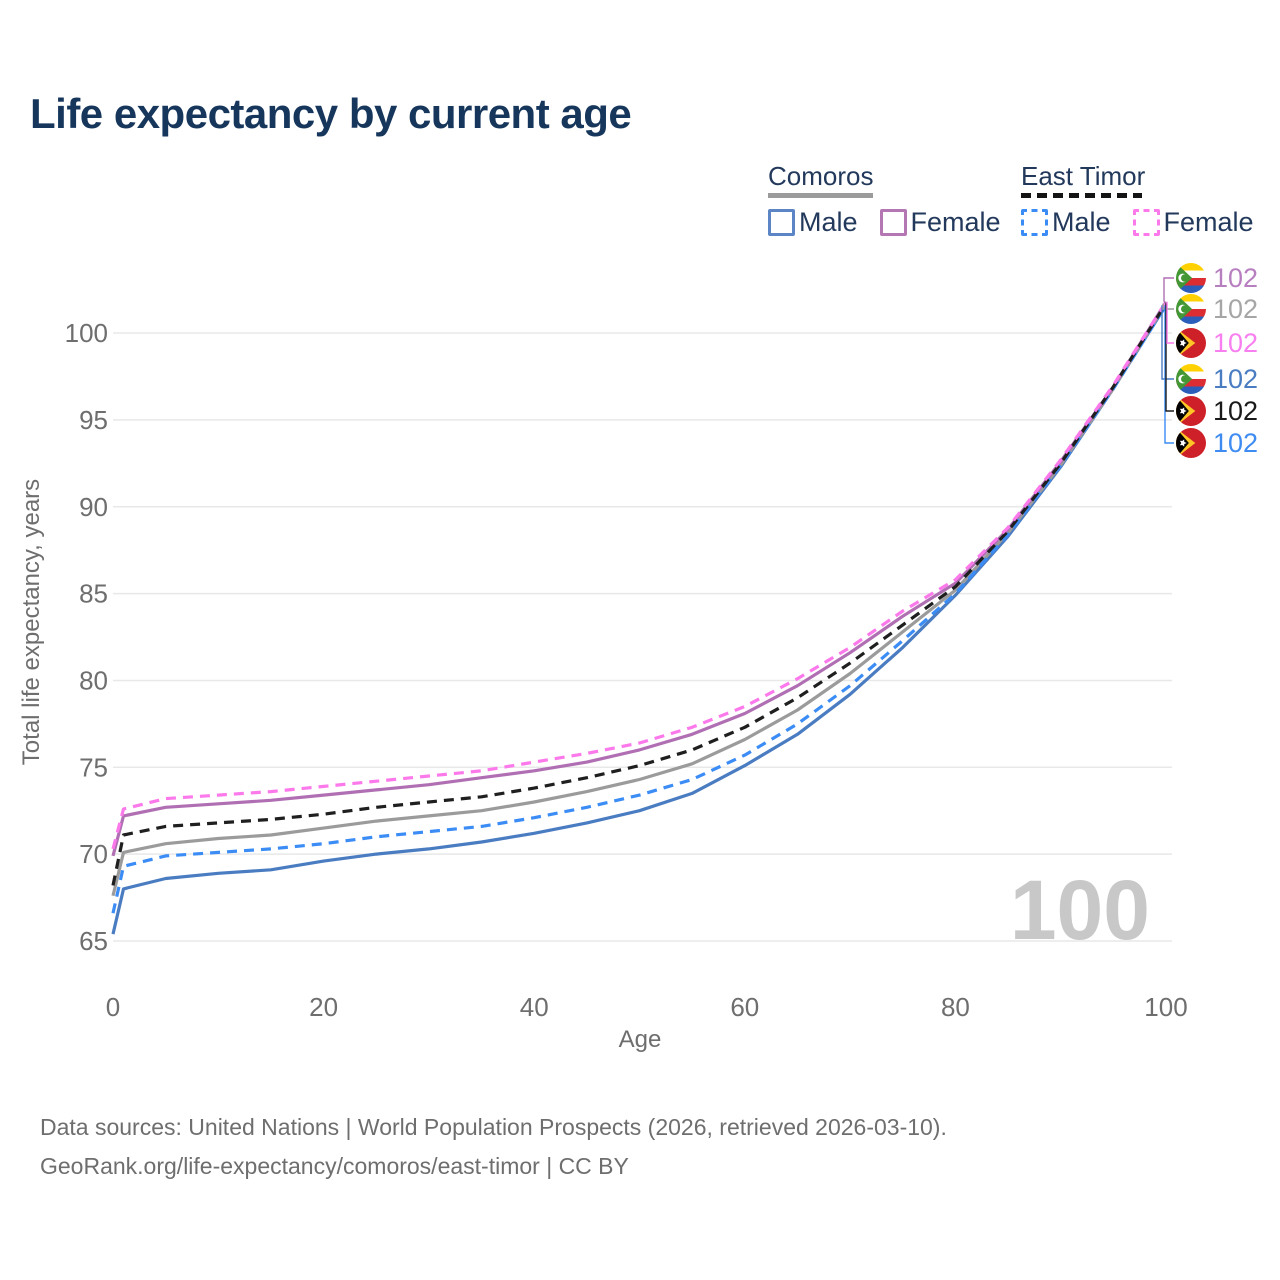 The height and width of the screenshot is (1280, 1280). What do you see at coordinates (1168, 289) in the screenshot?
I see `leader-comoros-female` at bounding box center [1168, 289].